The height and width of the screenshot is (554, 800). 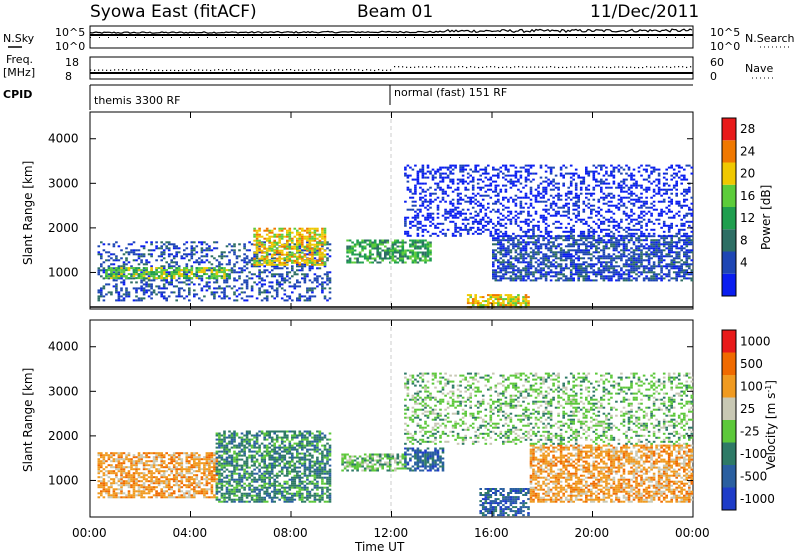 I want to click on colorbar-swatch, so click(x=729, y=218).